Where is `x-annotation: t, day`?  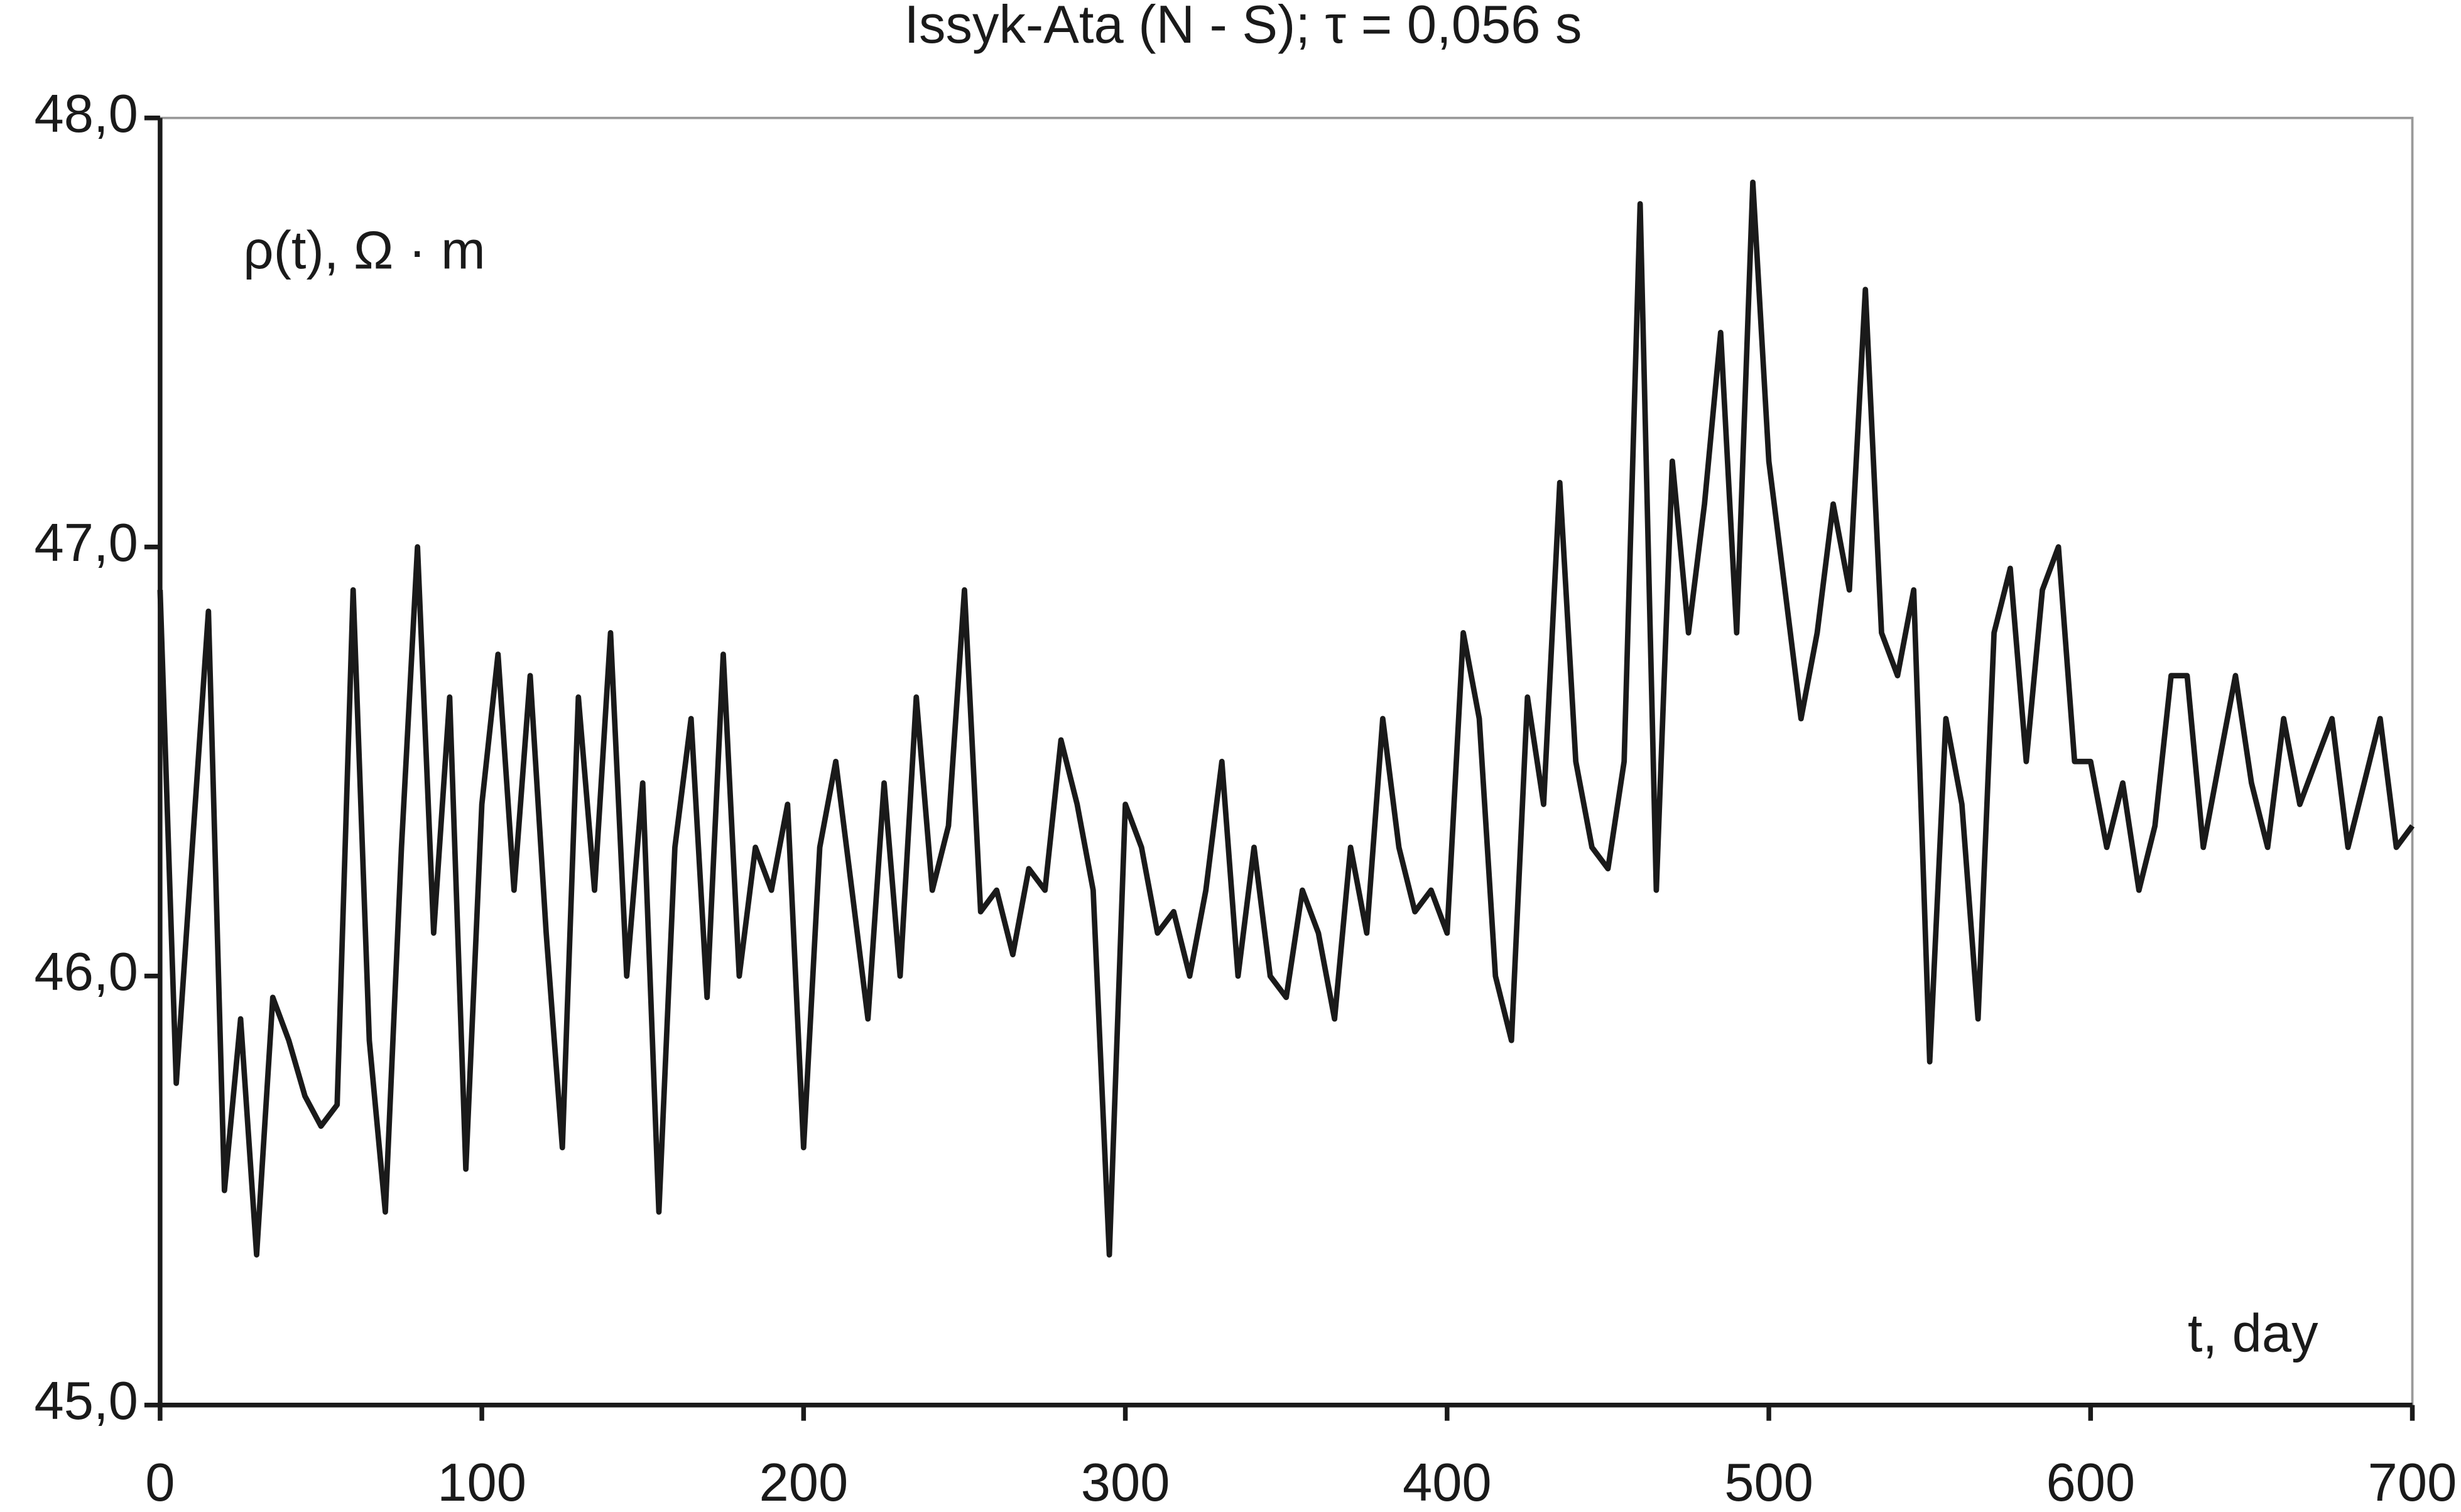 x-annotation: t, day is located at coordinates (2253, 1334).